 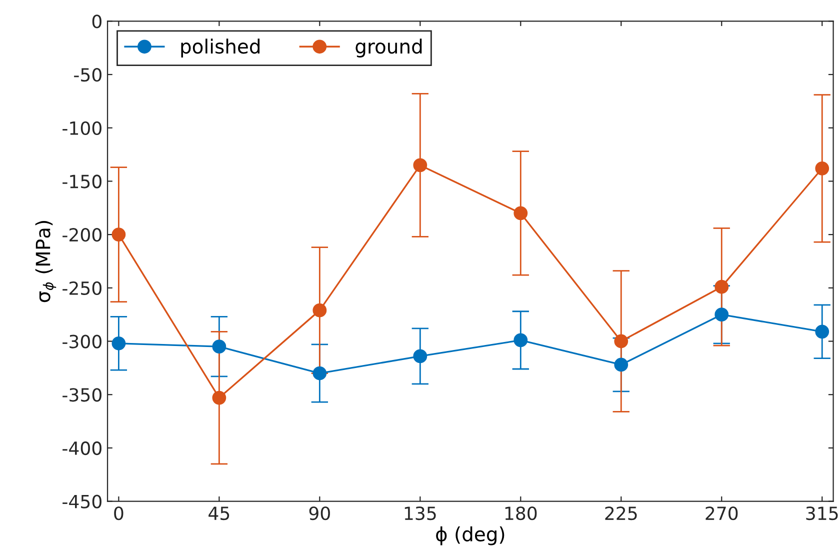 What do you see at coordinates (97, 21) in the screenshot?
I see `y-tick-label: 0` at bounding box center [97, 21].